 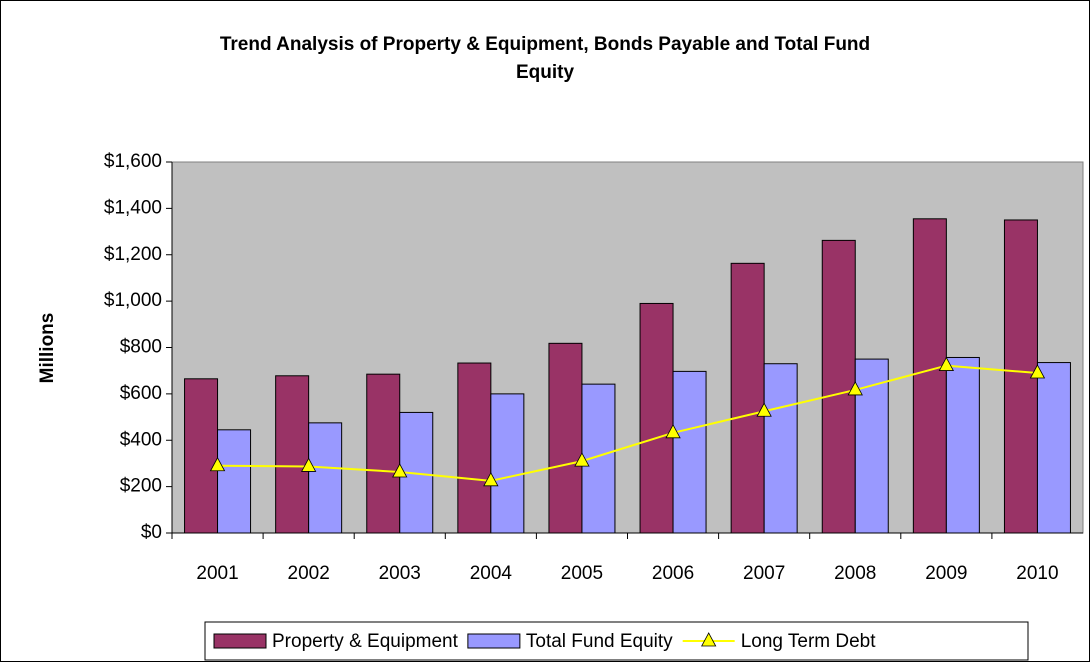 What do you see at coordinates (809, 641) in the screenshot?
I see `legend-label: Long Term Debt` at bounding box center [809, 641].